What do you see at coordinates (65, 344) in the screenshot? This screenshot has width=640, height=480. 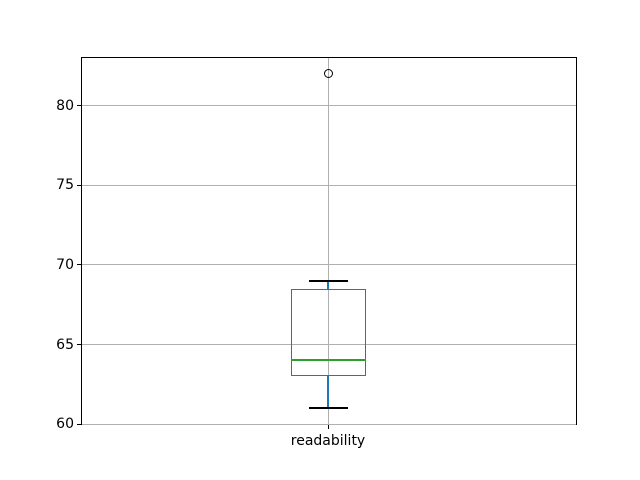 I see `y-tick-label: 65` at bounding box center [65, 344].